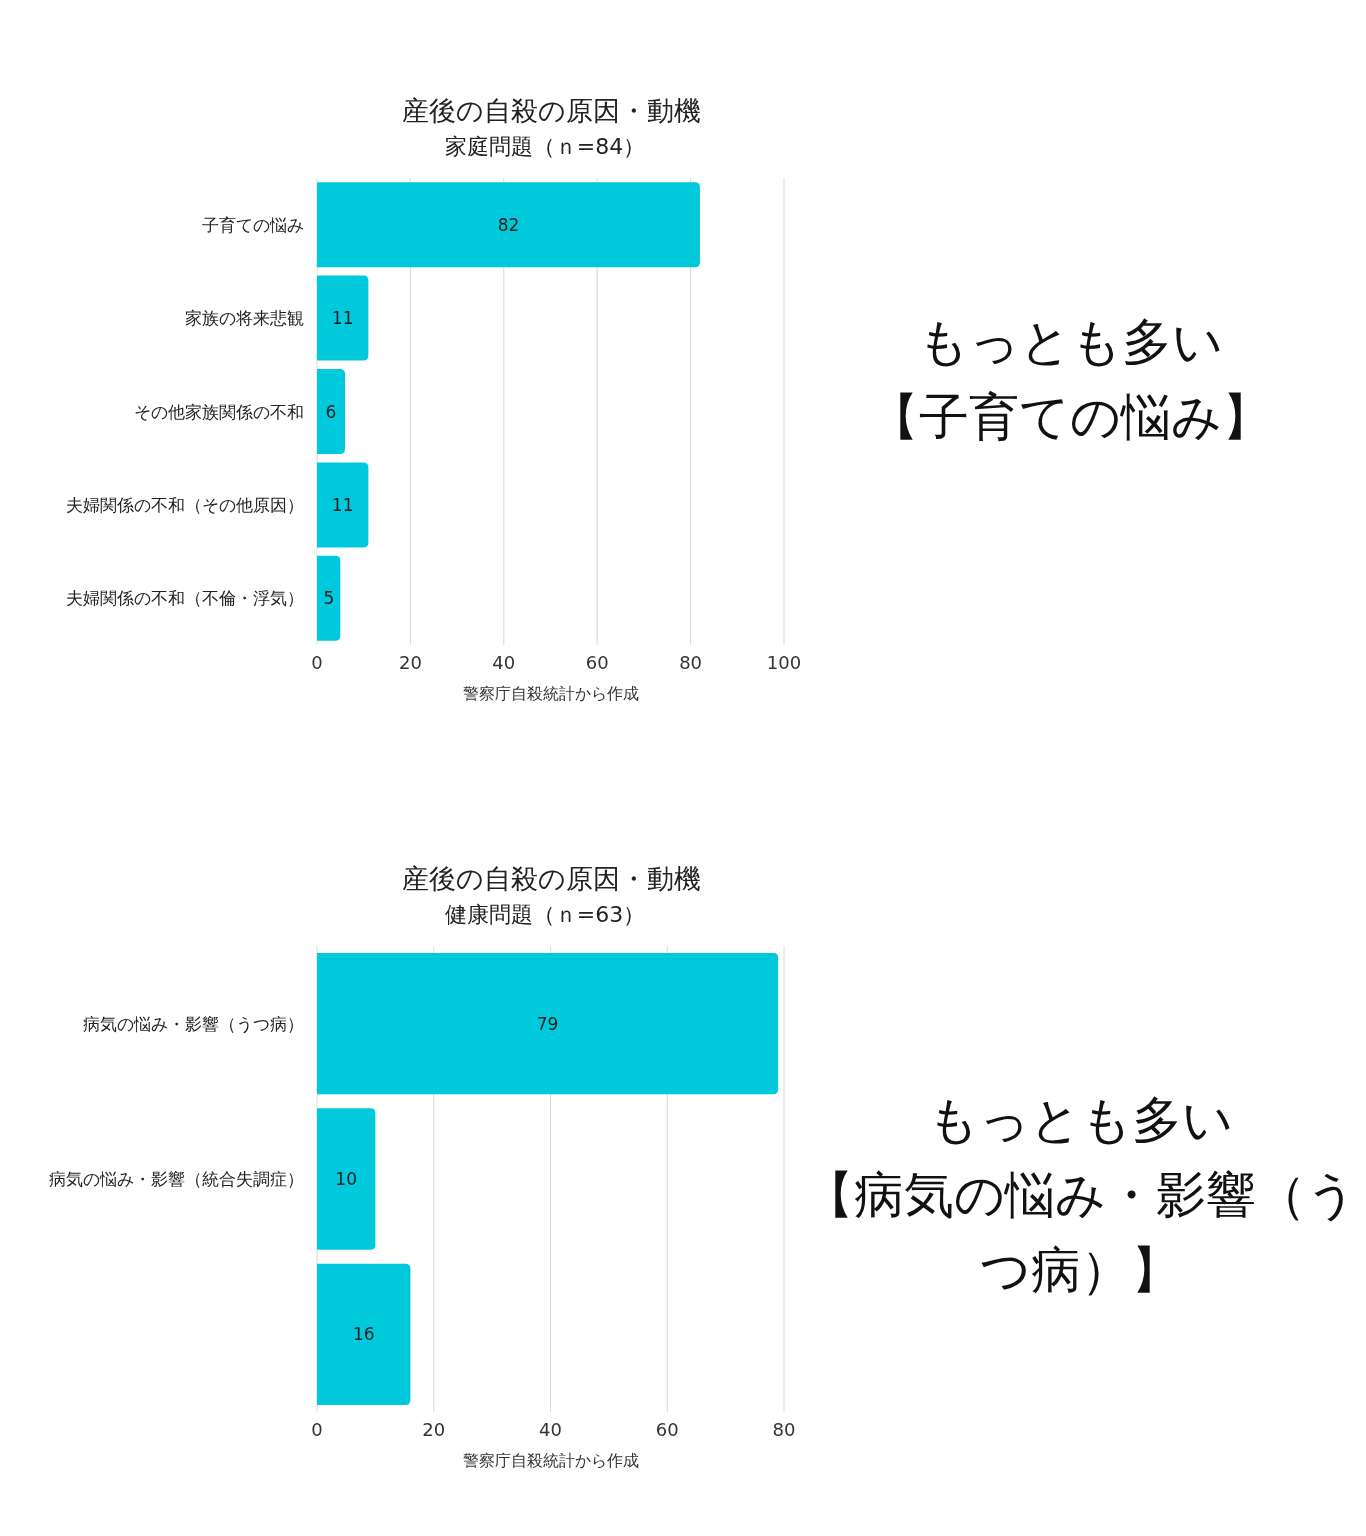 The image size is (1366, 1536). I want to click on x-tick-label: 100, so click(784, 662).